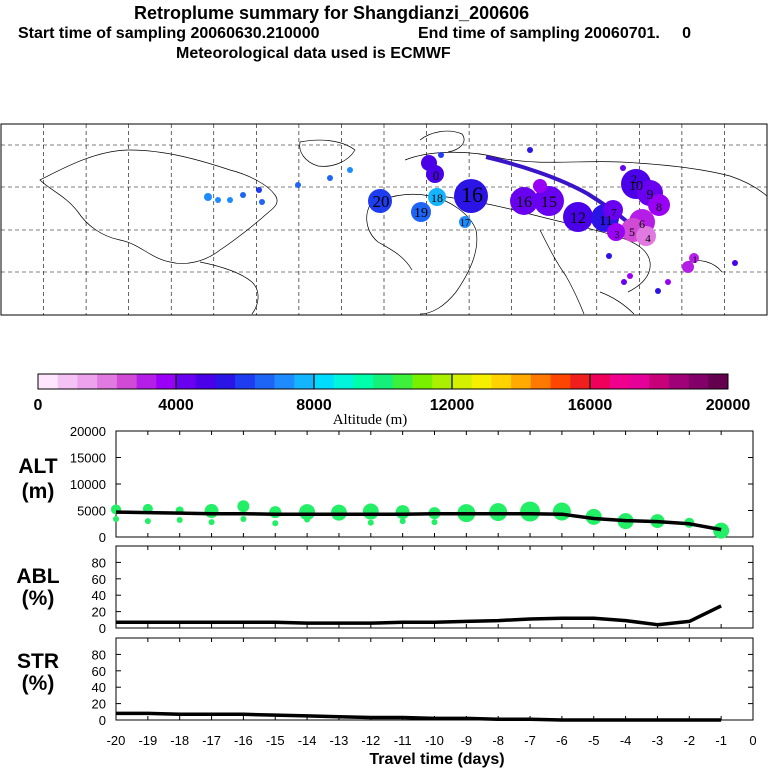  What do you see at coordinates (594, 740) in the screenshot?
I see `x-tick-label: -5` at bounding box center [594, 740].